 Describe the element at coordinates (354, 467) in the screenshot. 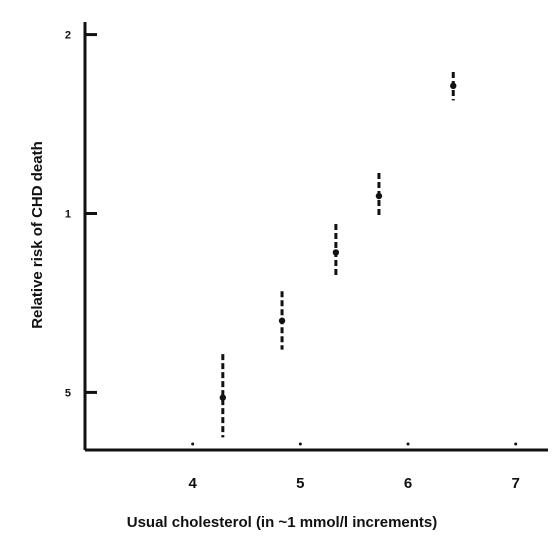

I see `x-ticks: 4 5 6 7` at that location.